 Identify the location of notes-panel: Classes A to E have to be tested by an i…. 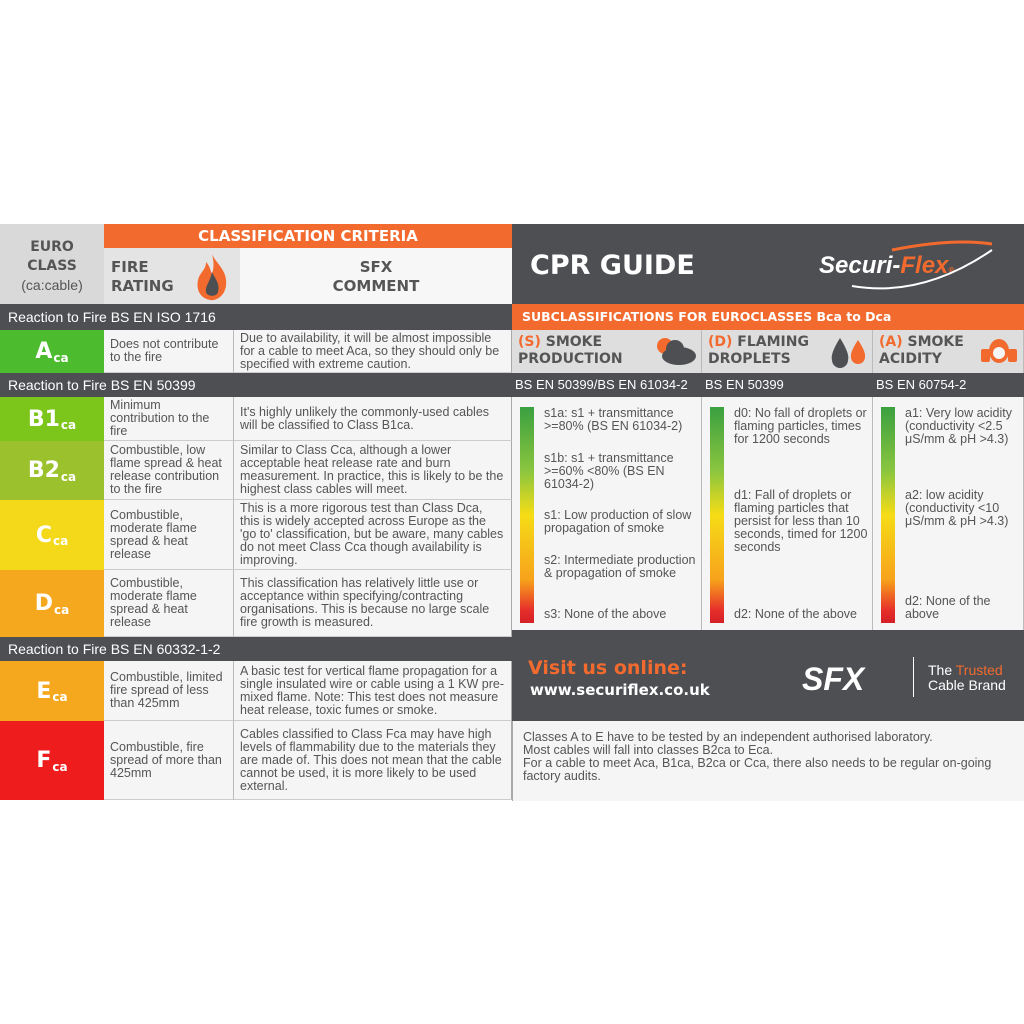
(768, 761).